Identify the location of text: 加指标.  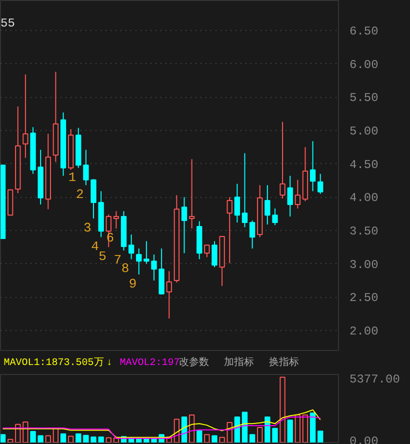
(239, 362).